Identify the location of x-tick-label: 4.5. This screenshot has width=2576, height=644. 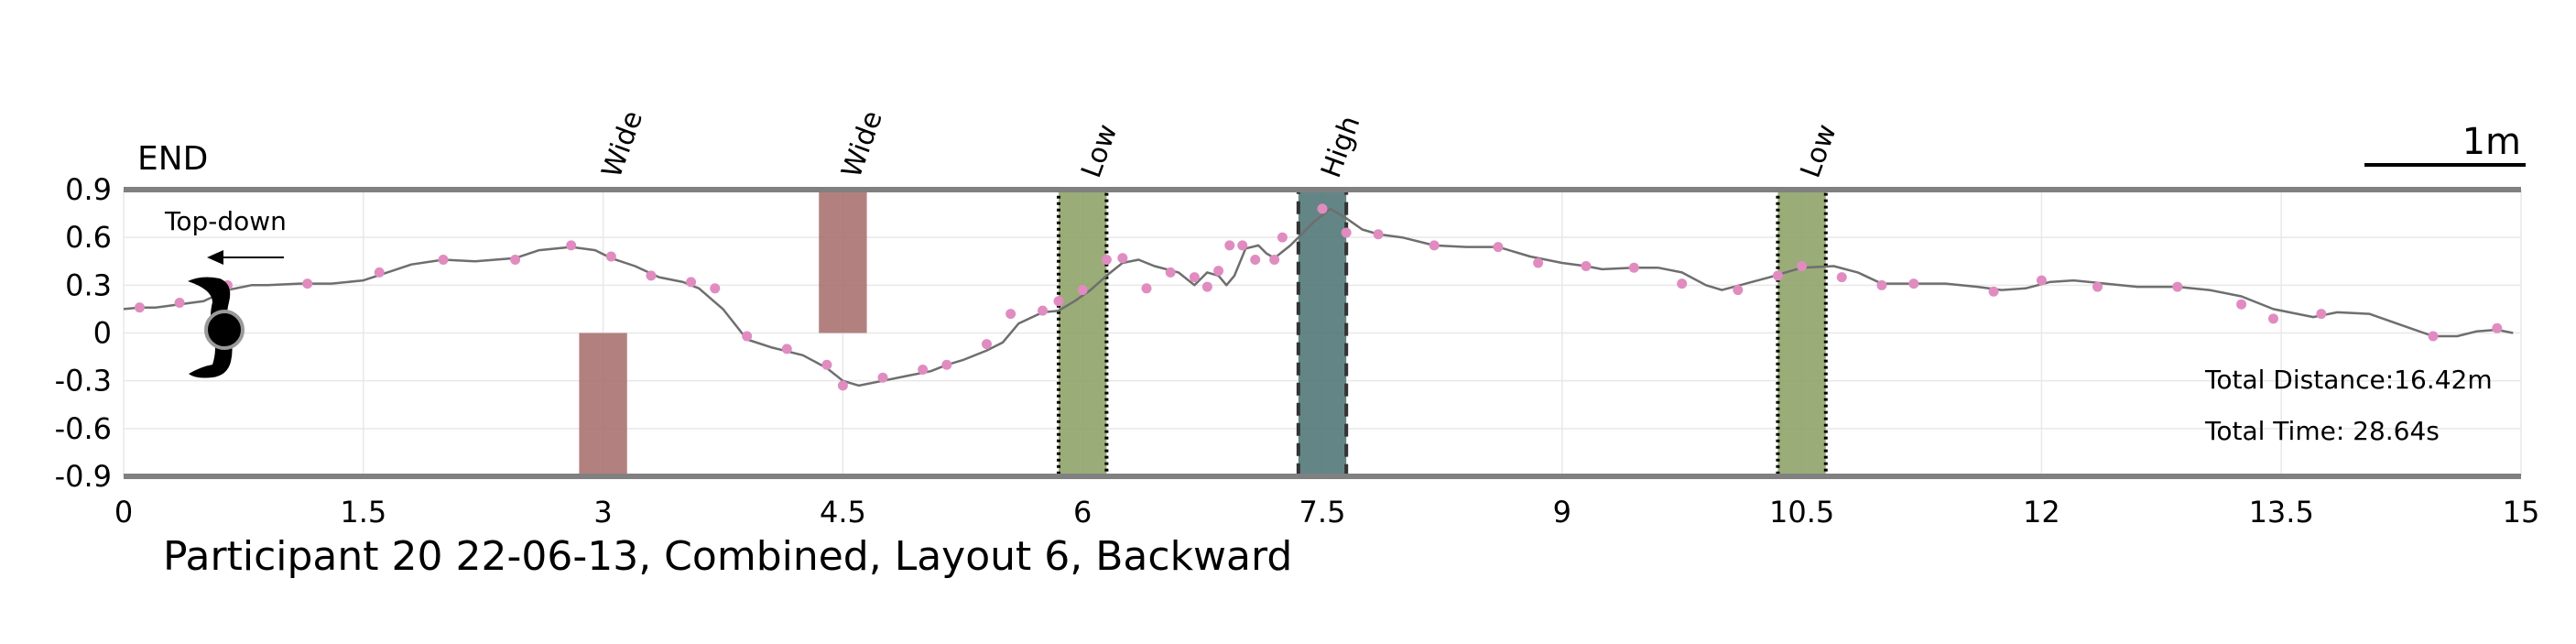
(843, 512).